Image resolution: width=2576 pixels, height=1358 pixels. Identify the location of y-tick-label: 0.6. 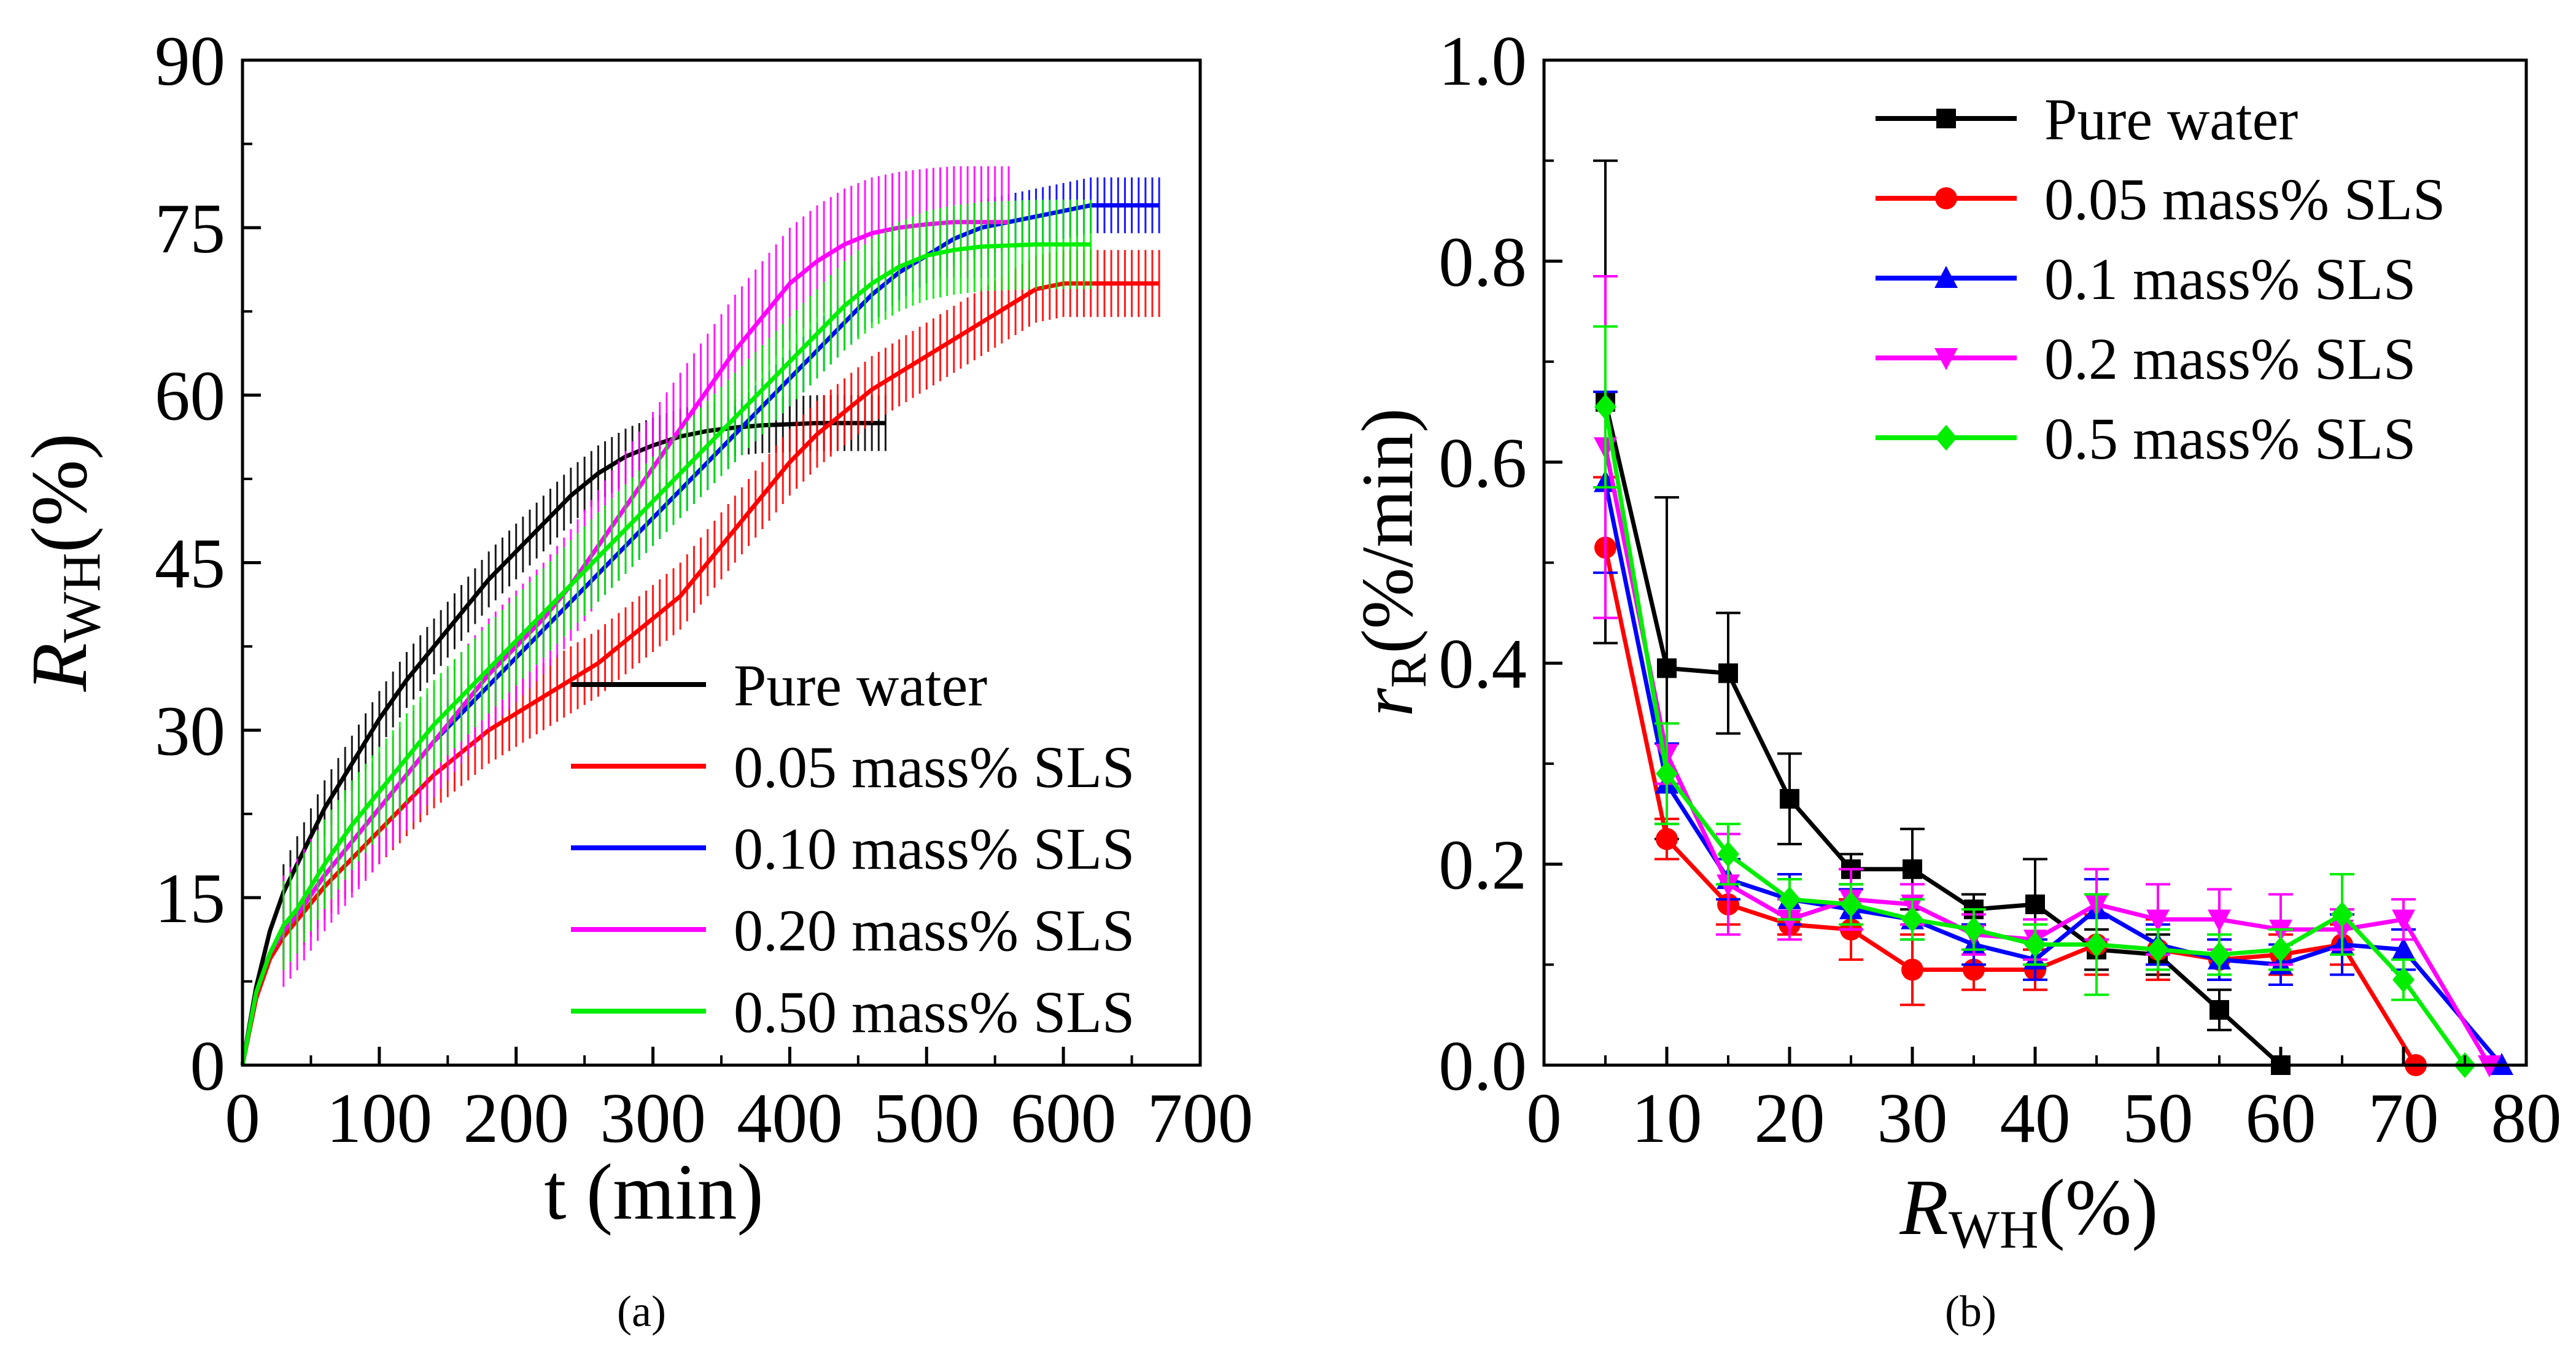
(1482, 463).